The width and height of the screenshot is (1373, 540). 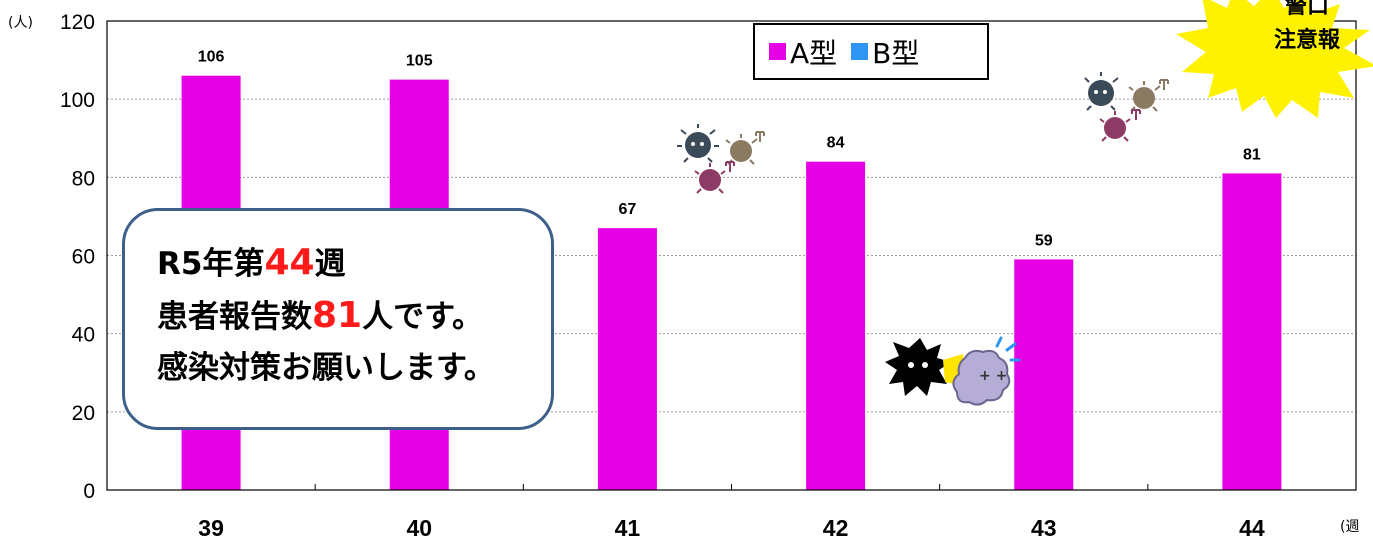 I want to click on y-tick-label: 0, so click(x=89, y=491).